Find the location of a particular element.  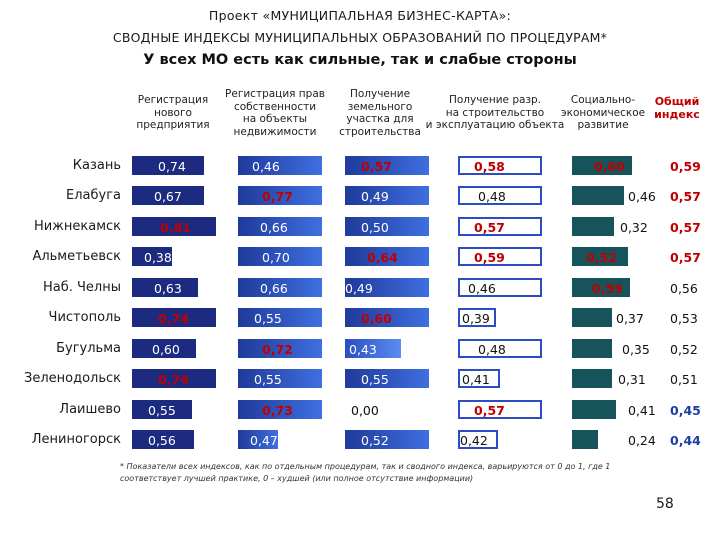

column-header-line: Получение is located at coordinates (380, 94).